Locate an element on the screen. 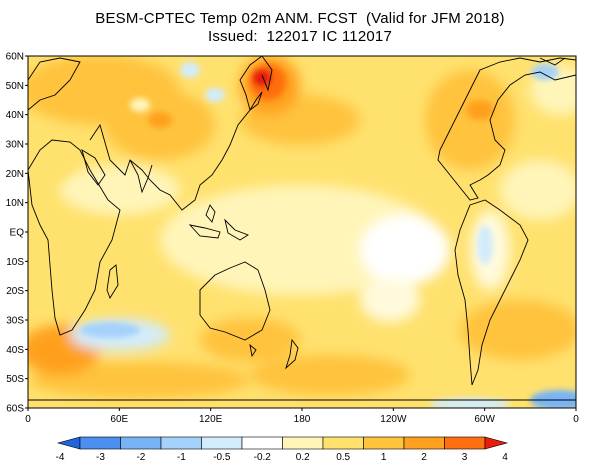 The width and height of the screenshot is (600, 464). lon-label: 180 is located at coordinates (302, 419).